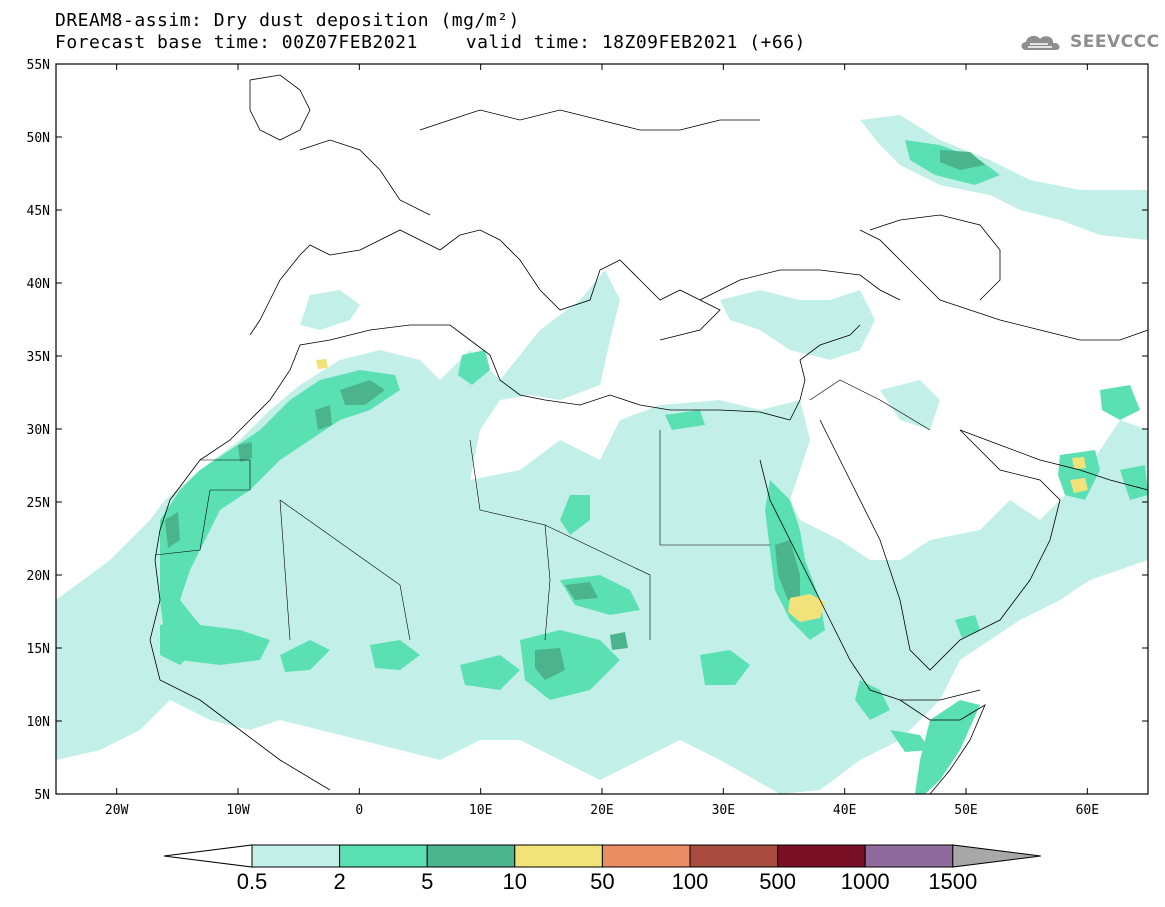 This screenshot has width=1165, height=907. I want to click on colorbar-label: 50, so click(602, 881).